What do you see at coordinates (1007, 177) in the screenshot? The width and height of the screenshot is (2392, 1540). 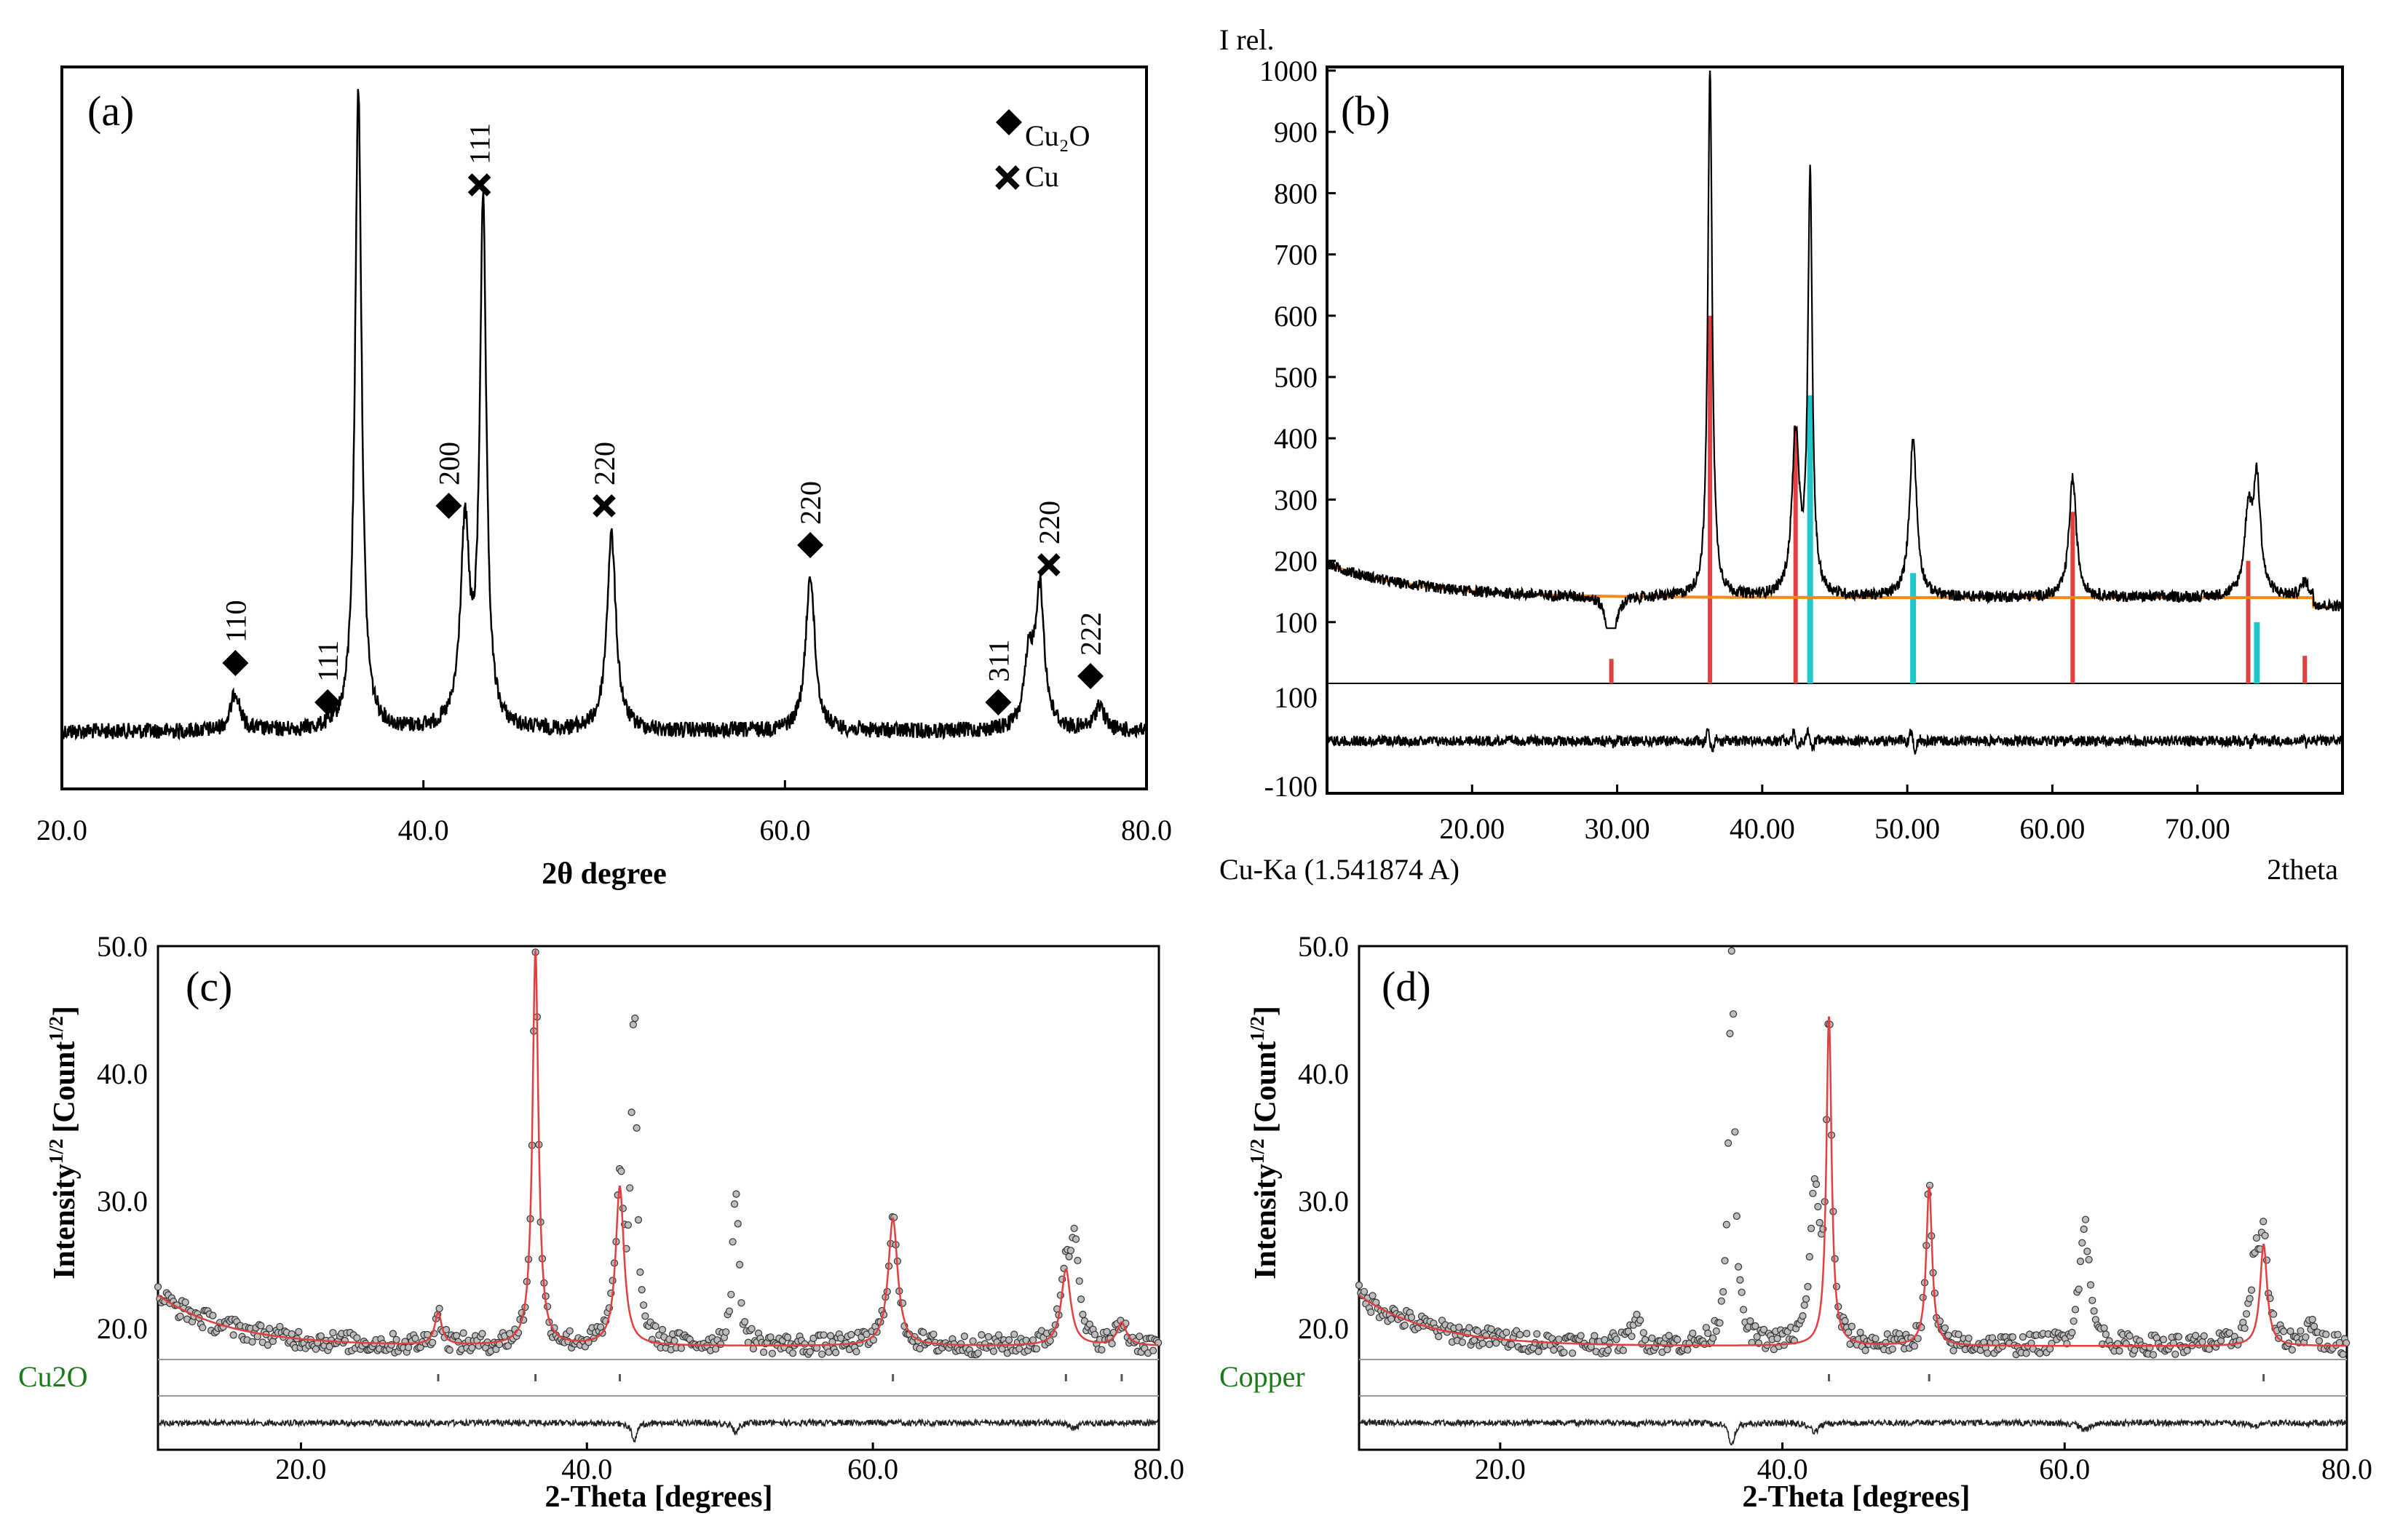 I see `legend-cross-icon` at bounding box center [1007, 177].